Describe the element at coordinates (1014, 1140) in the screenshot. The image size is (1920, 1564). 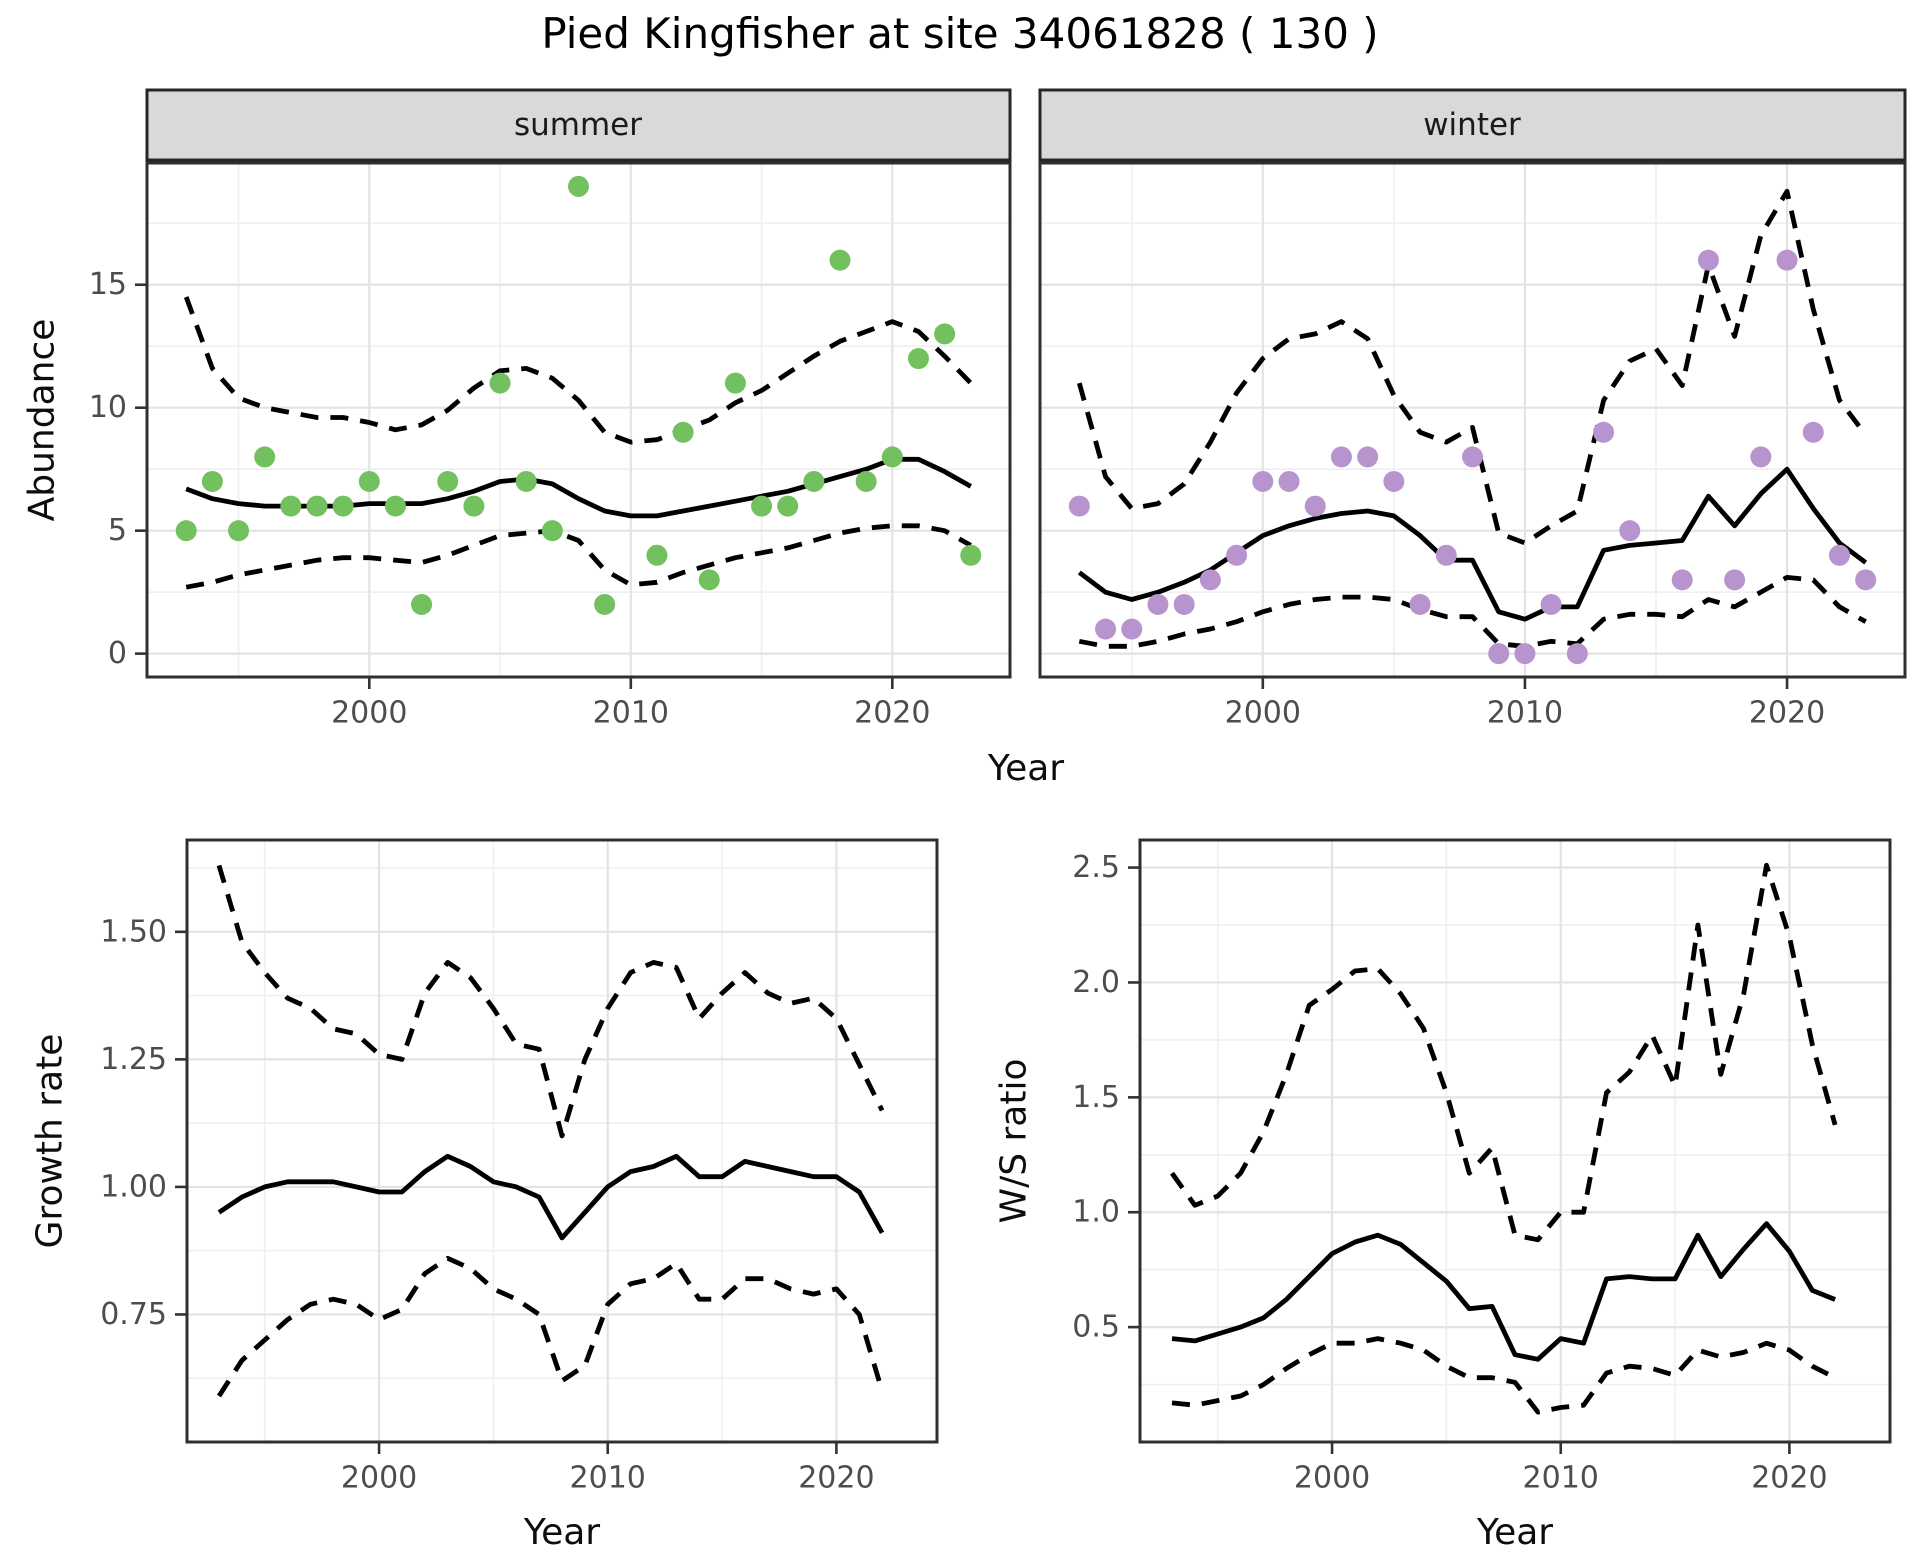
I see `ws-ratio-axis-title: W/S ratio` at that location.